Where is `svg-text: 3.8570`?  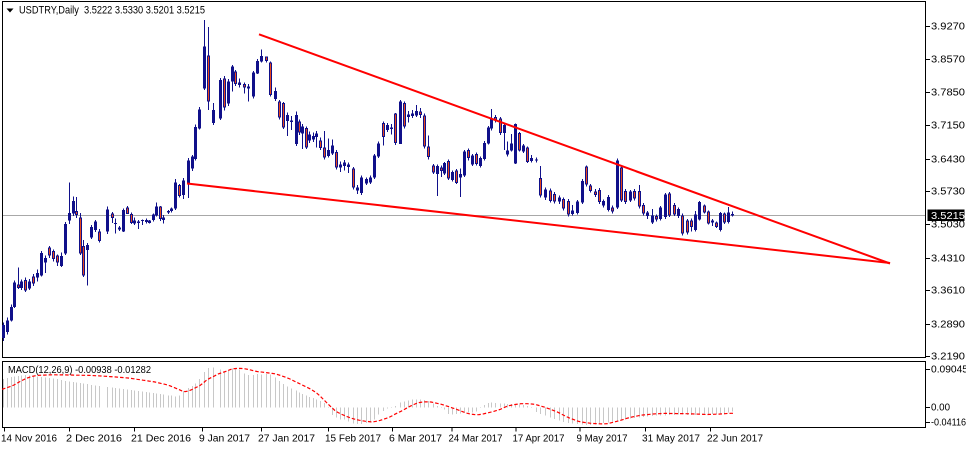 svg-text: 3.8570 is located at coordinates (948, 60).